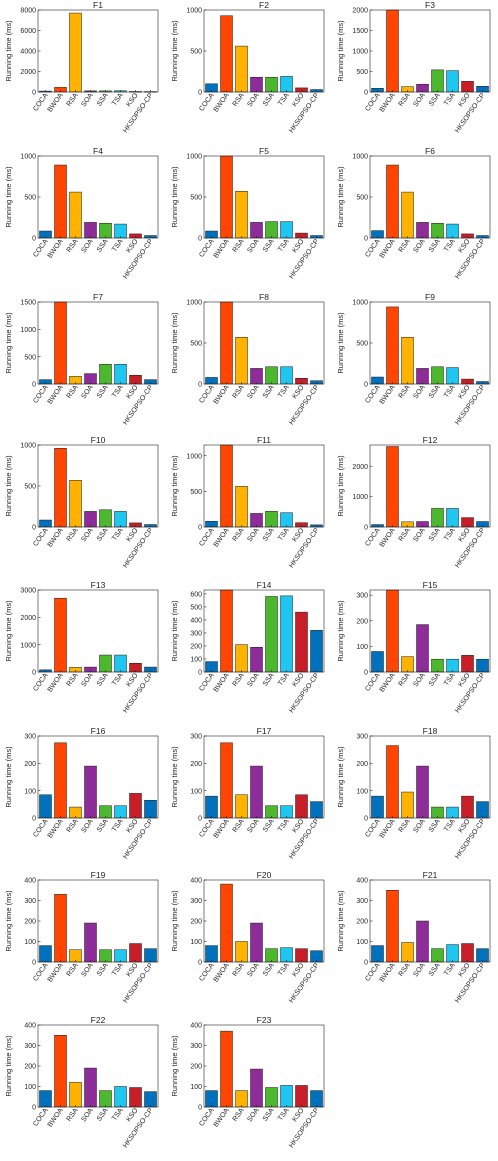 The image size is (498, 1161). I want to click on chart-title: F22, so click(98, 1020).